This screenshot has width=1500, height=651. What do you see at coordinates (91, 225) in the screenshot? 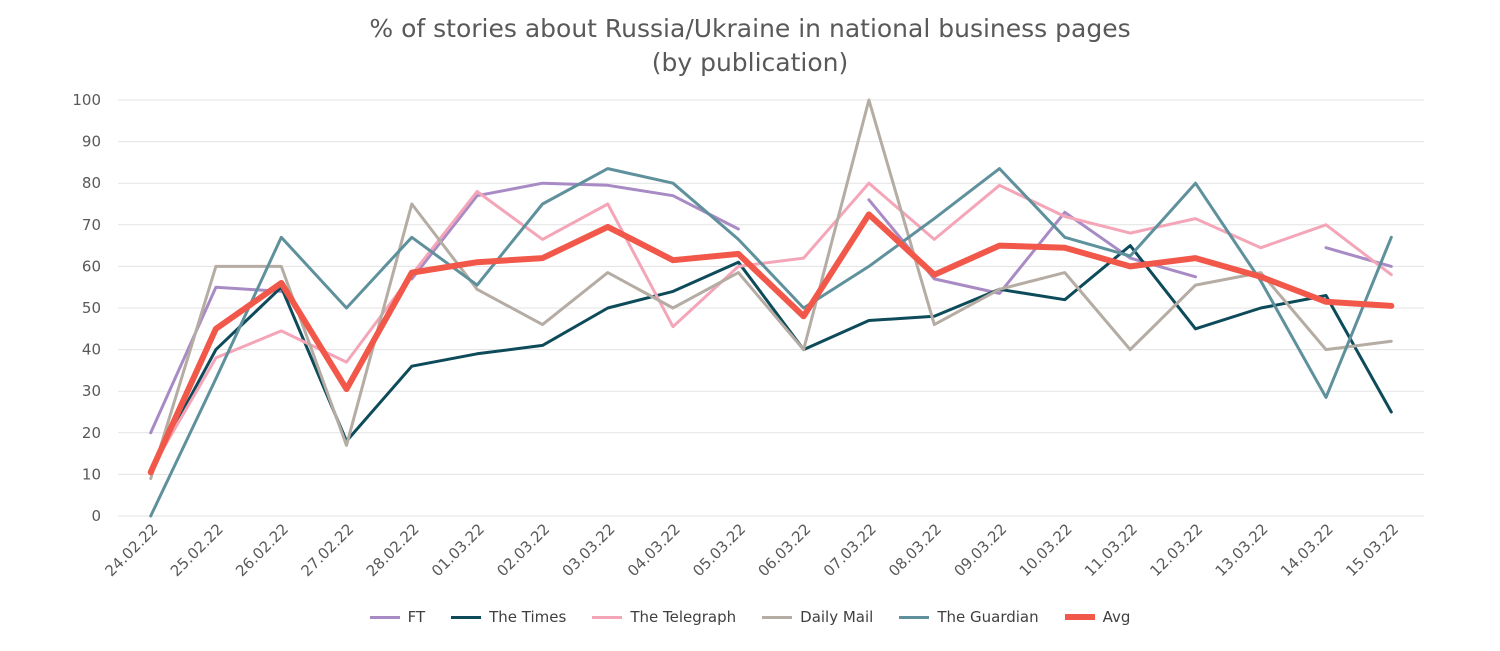
I see `y-tick-label: 70` at bounding box center [91, 225].